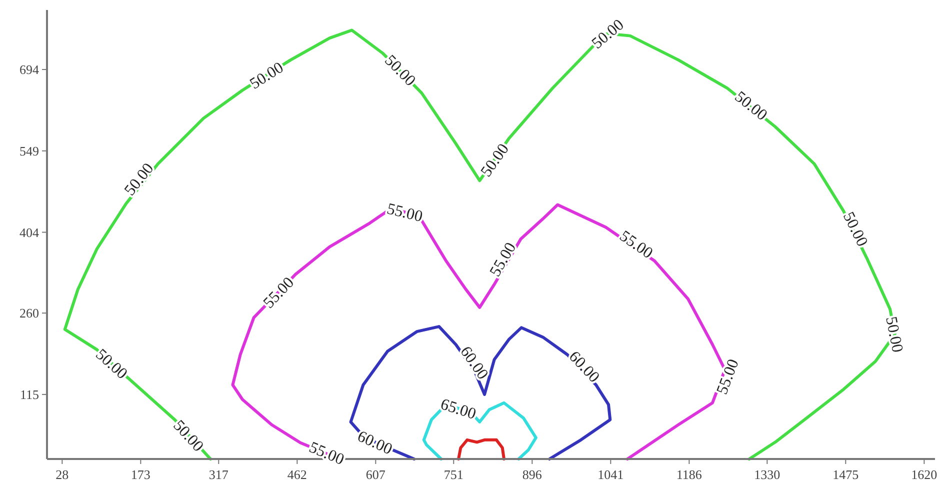 This screenshot has height=489, width=941. I want to click on x-tick-label: 751, so click(454, 474).